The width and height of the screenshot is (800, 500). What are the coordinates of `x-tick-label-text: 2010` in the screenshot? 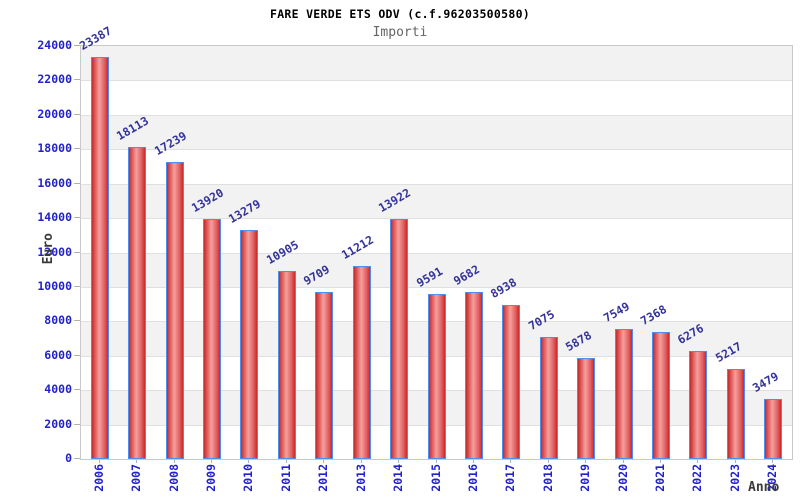 It's located at (248, 478).